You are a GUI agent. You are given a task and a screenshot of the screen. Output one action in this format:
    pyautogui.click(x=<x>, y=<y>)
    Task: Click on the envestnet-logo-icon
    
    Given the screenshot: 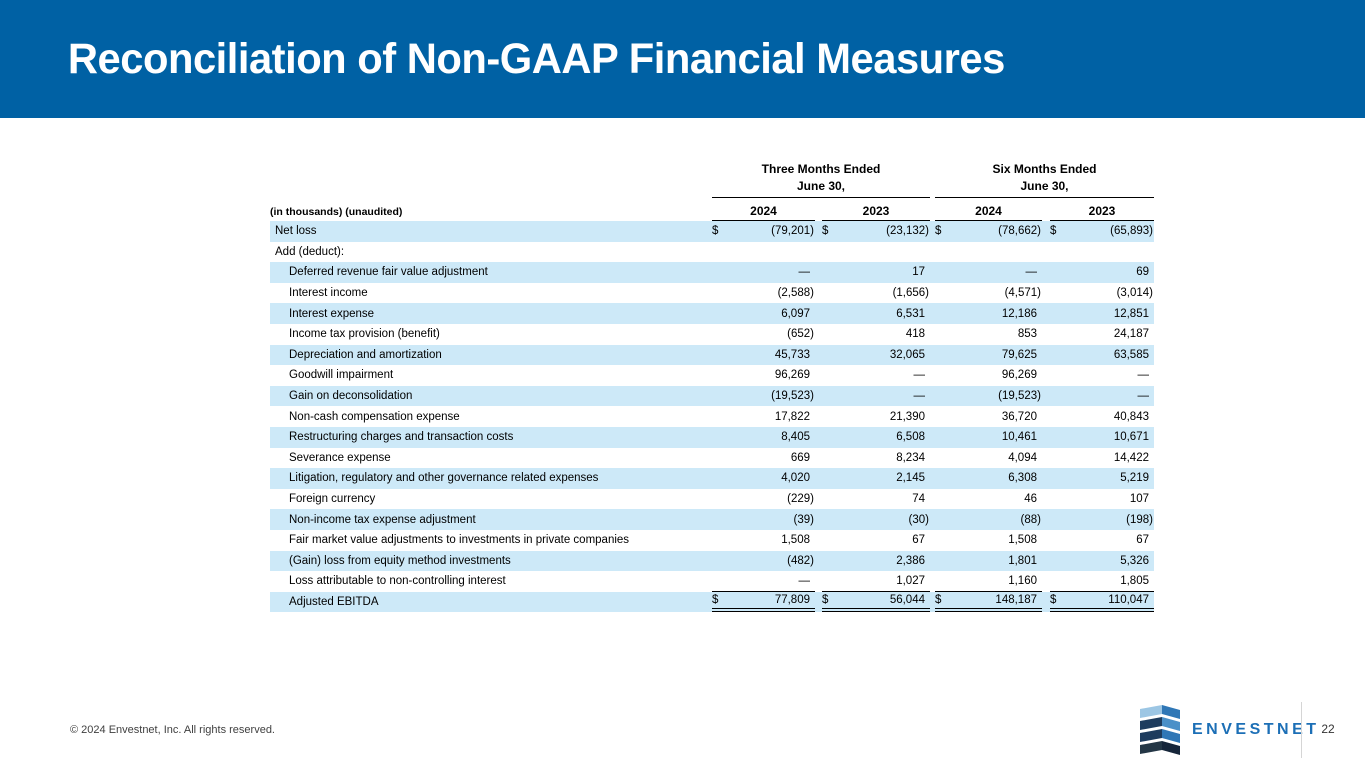 What is the action you would take?
    pyautogui.click(x=1160, y=730)
    